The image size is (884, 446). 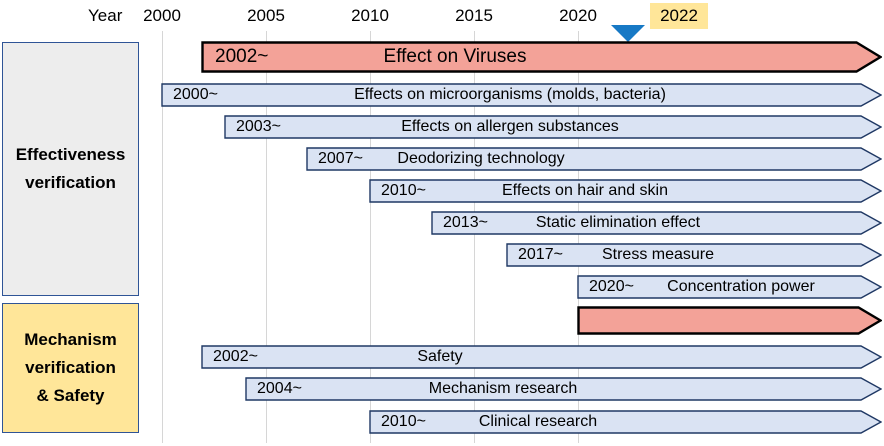 I want to click on highlighted-year-label: 2022, so click(x=679, y=15).